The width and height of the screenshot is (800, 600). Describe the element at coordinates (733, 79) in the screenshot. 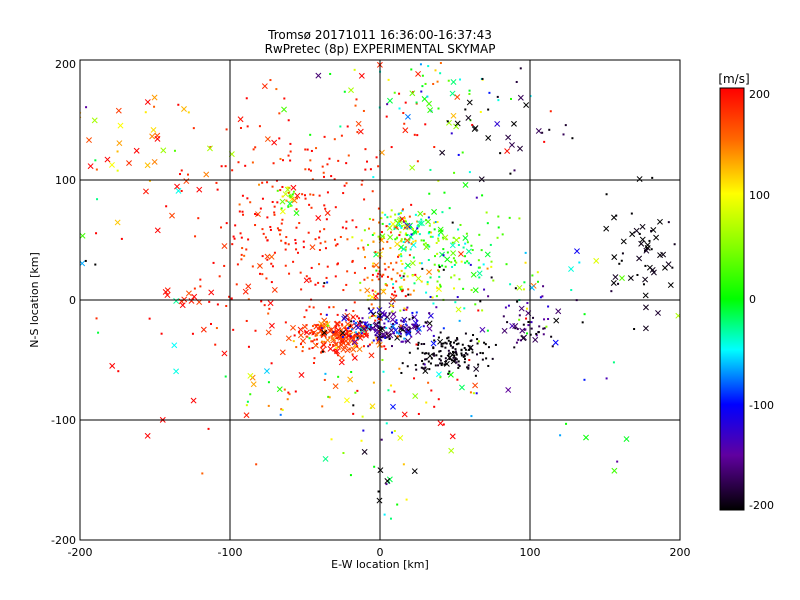

I see `colorbar-label: [m/s]` at that location.